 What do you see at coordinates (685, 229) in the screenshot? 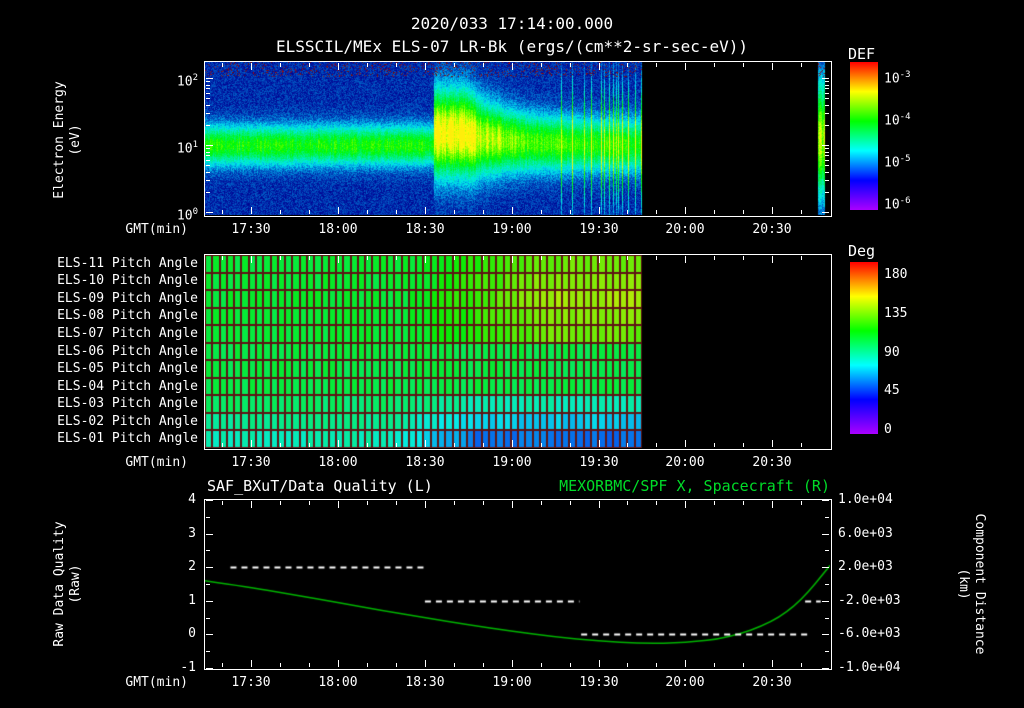
I see `x-tick-label: 20:00` at bounding box center [685, 229].